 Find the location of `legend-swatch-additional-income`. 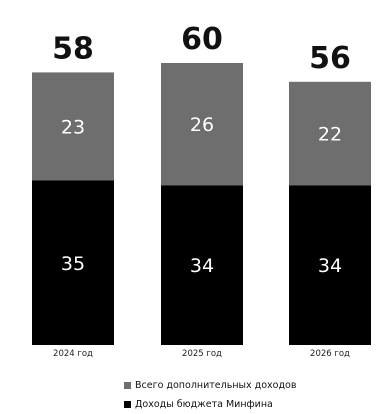

legend-swatch-additional-income is located at coordinates (127, 385).